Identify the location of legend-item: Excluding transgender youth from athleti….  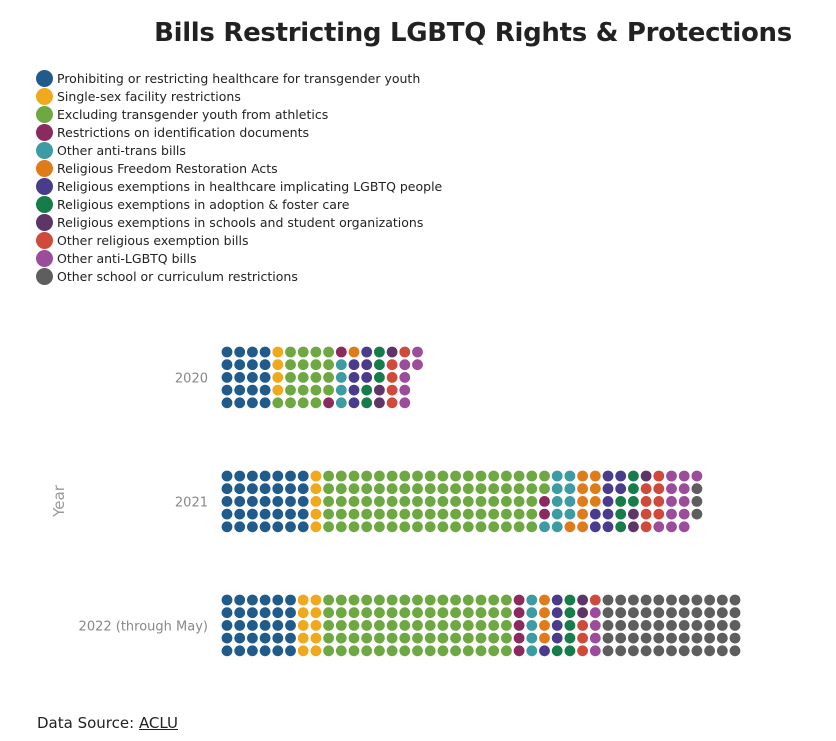
(239, 114).